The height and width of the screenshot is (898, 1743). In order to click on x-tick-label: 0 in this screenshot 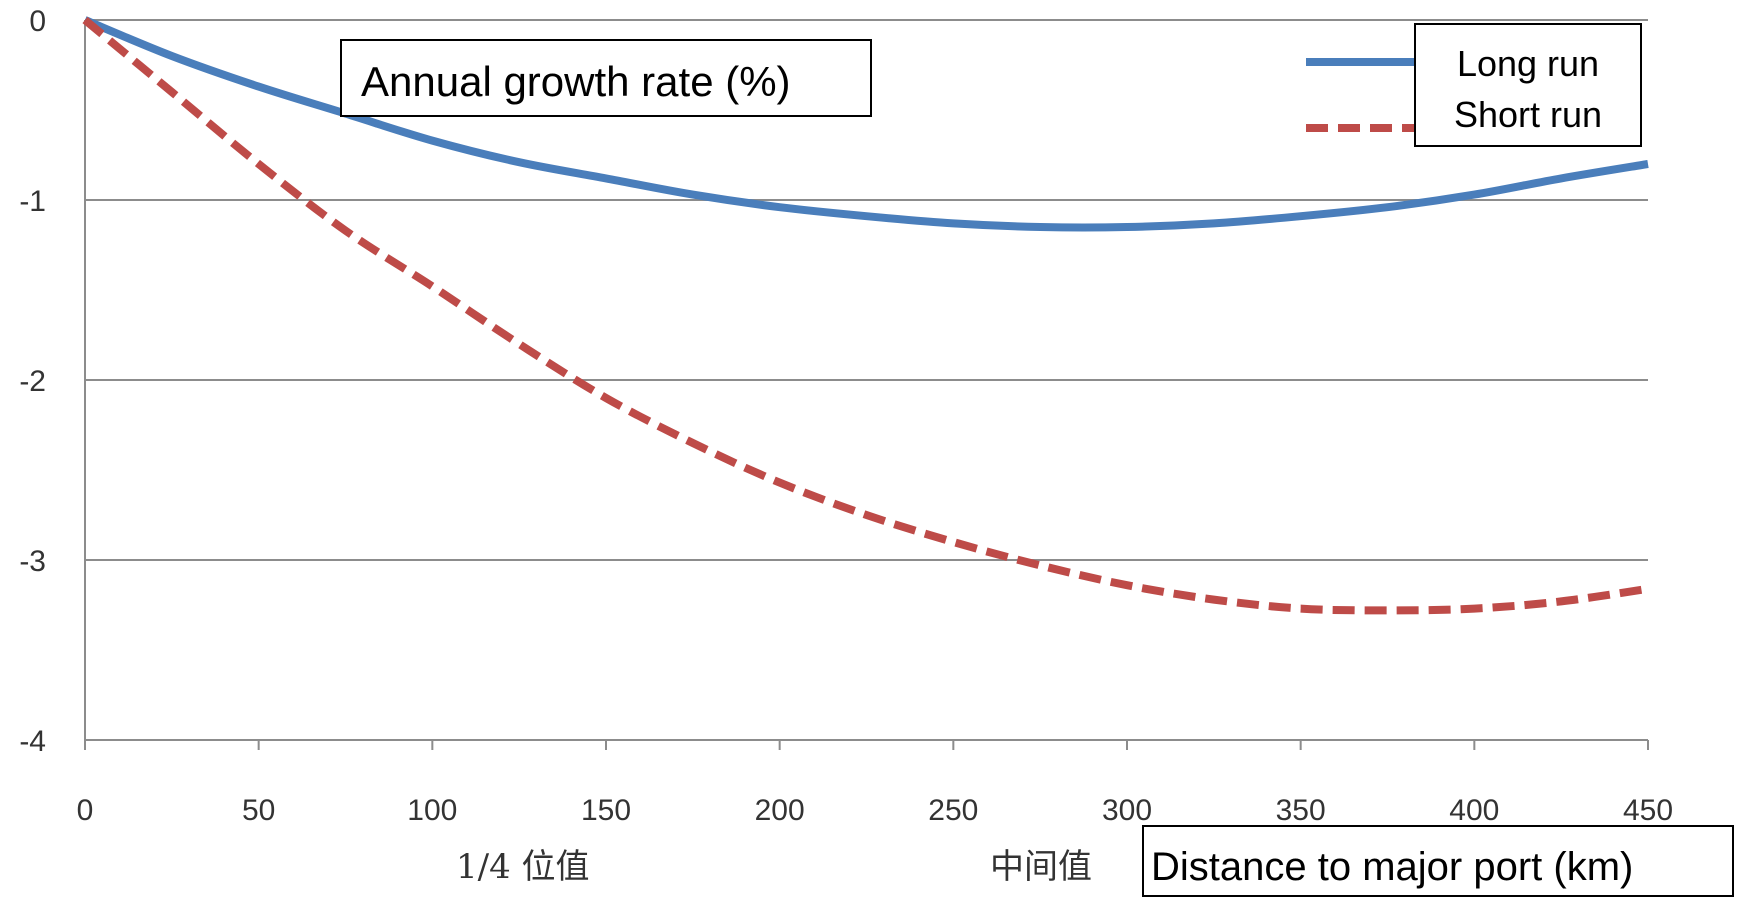, I will do `click(85, 810)`.